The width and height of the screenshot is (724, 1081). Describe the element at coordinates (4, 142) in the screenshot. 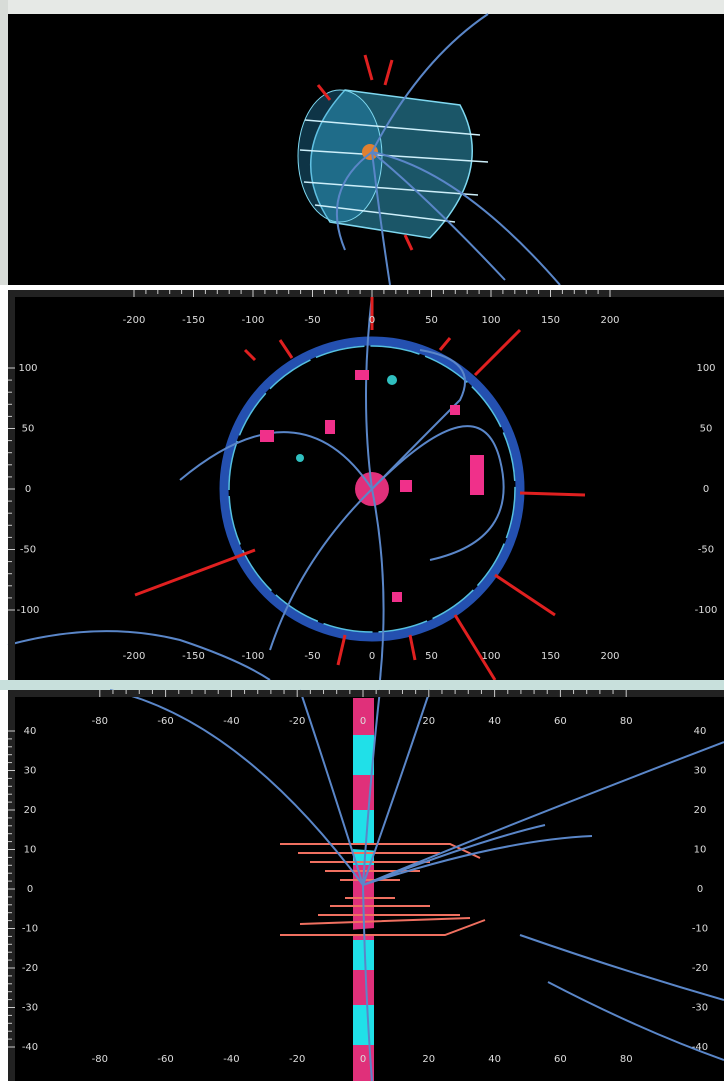

I see `side-bar` at that location.